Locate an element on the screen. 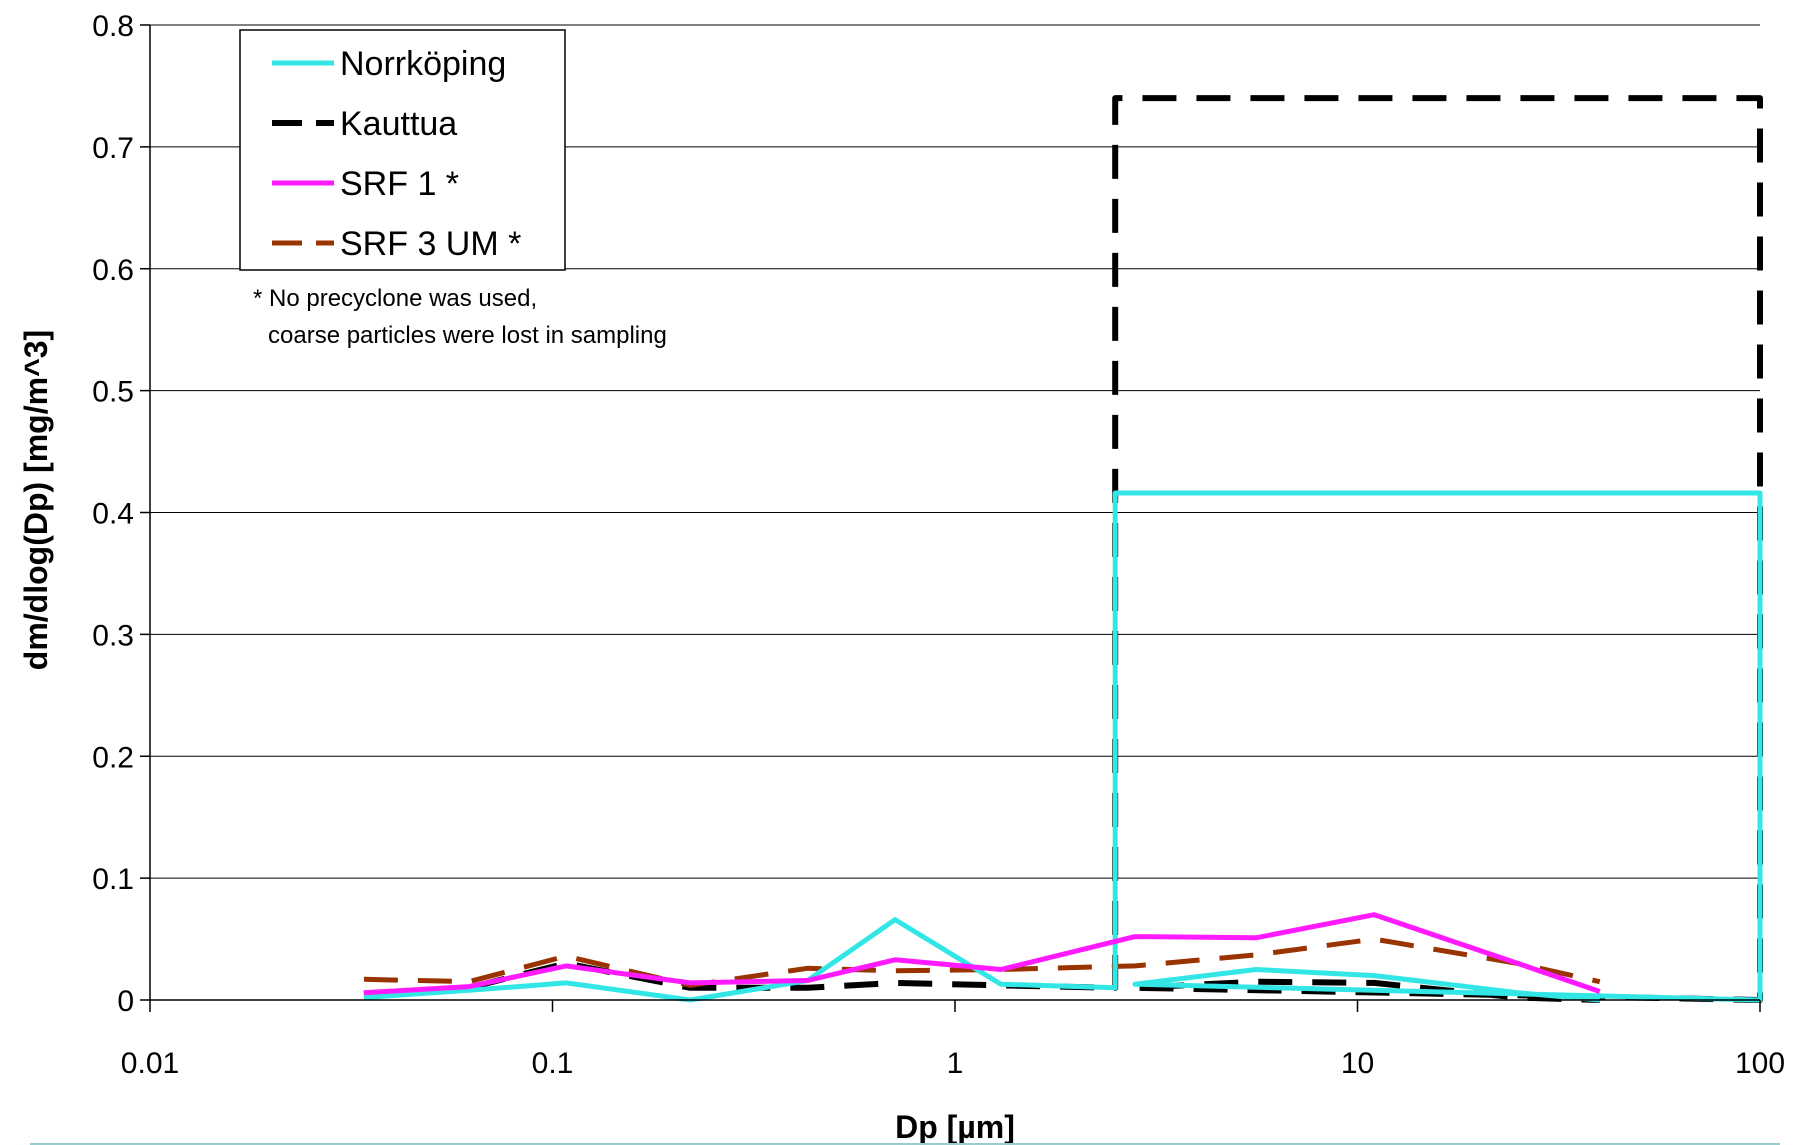  legend: Norrköping Kauttua SRF 1 * SRF 3 UM * is located at coordinates (402, 150).